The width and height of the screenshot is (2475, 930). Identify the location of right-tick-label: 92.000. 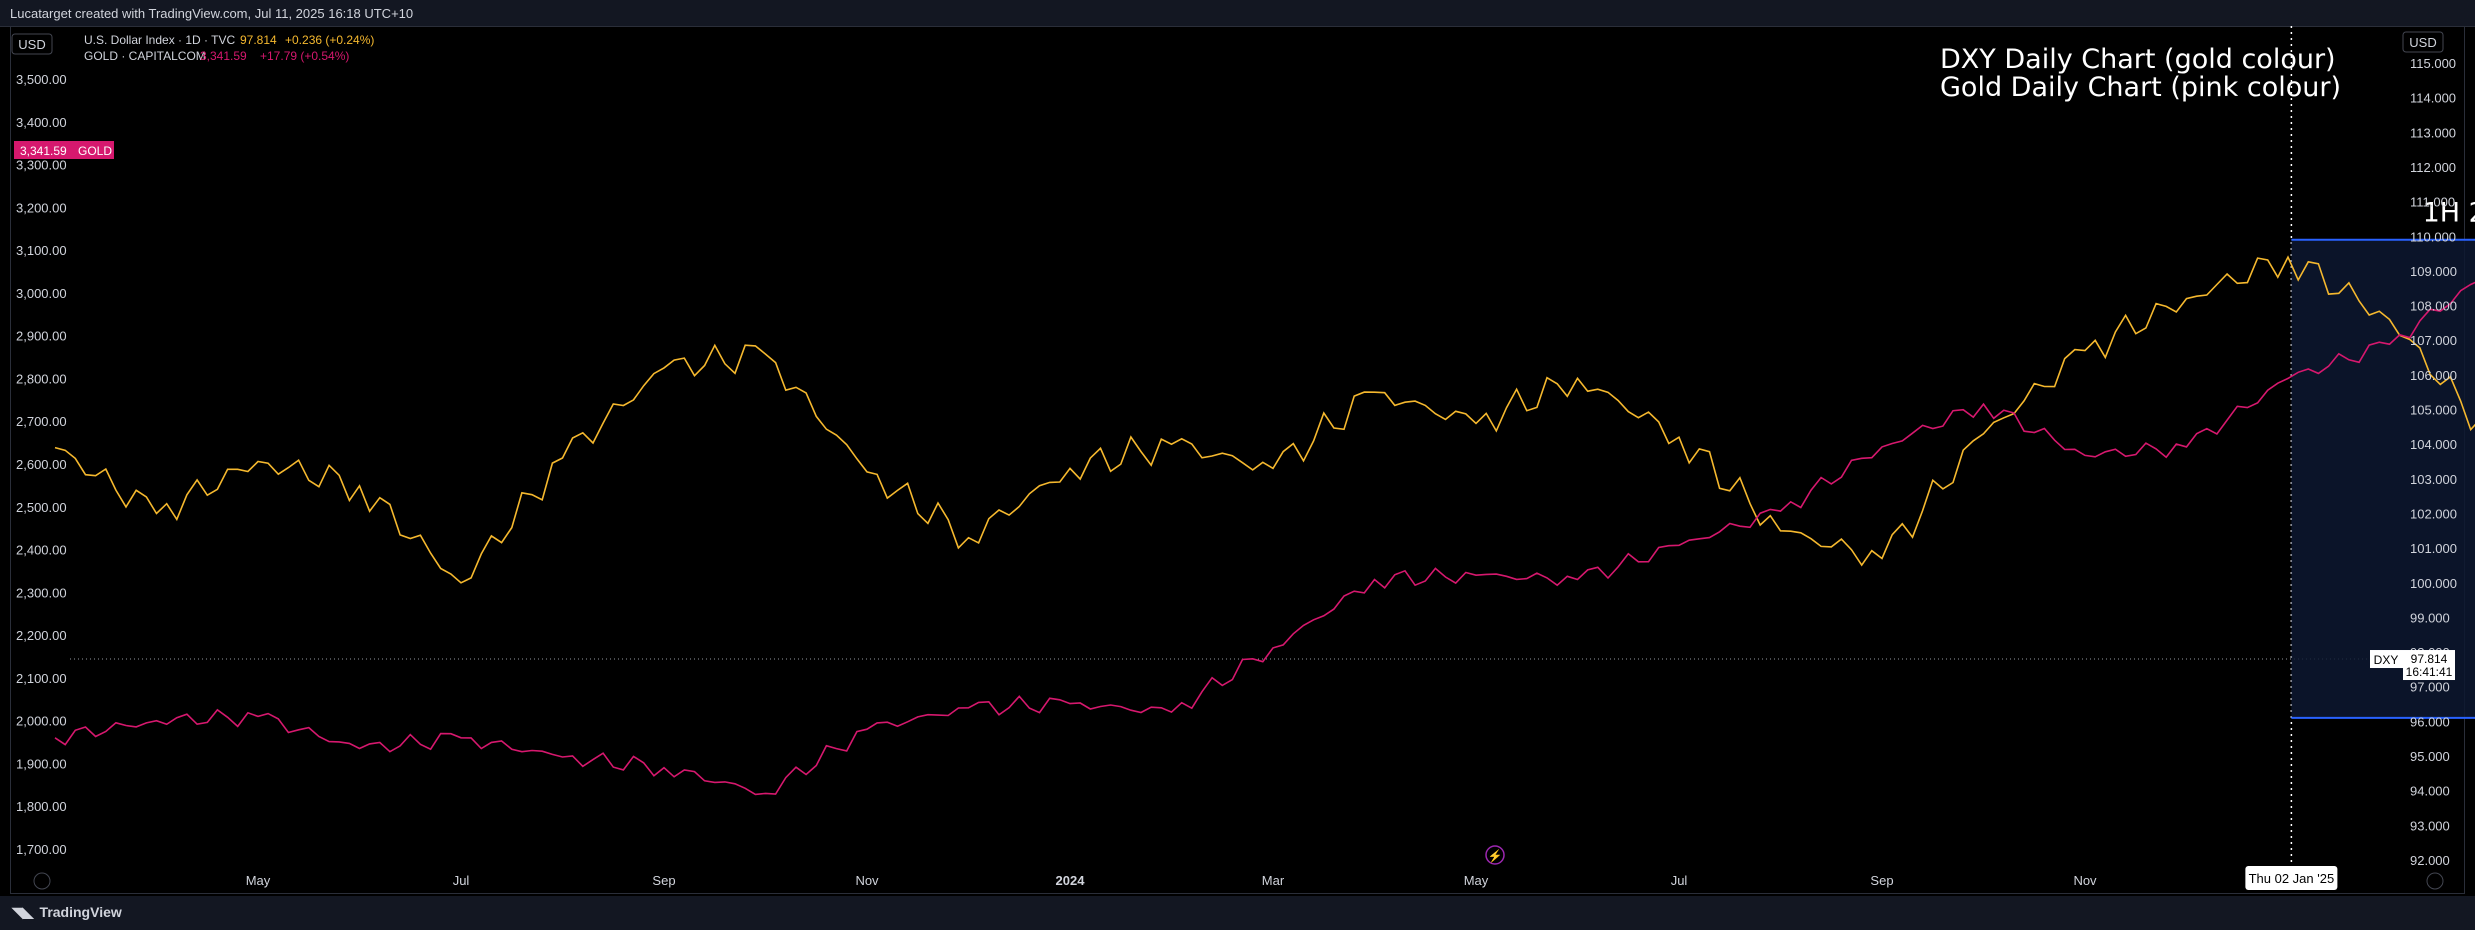
(2430, 860).